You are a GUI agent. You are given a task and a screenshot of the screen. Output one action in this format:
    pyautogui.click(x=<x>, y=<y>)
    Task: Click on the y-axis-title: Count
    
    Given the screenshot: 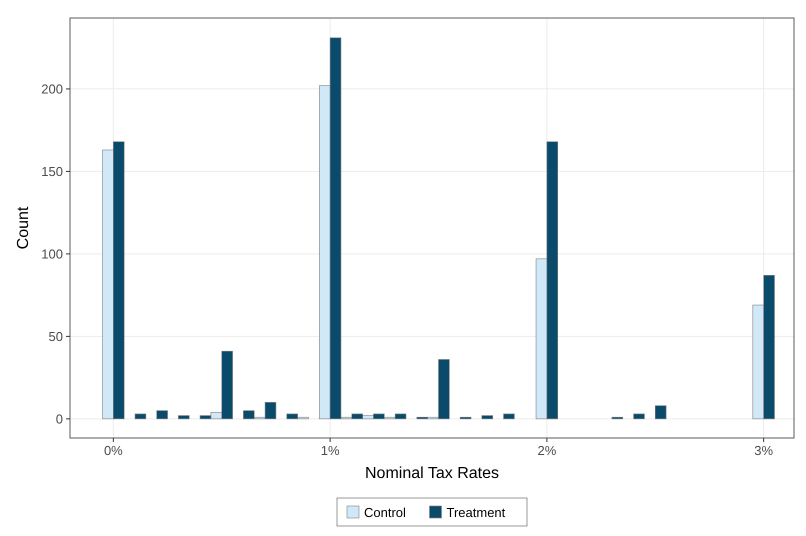 What is the action you would take?
    pyautogui.click(x=23, y=228)
    